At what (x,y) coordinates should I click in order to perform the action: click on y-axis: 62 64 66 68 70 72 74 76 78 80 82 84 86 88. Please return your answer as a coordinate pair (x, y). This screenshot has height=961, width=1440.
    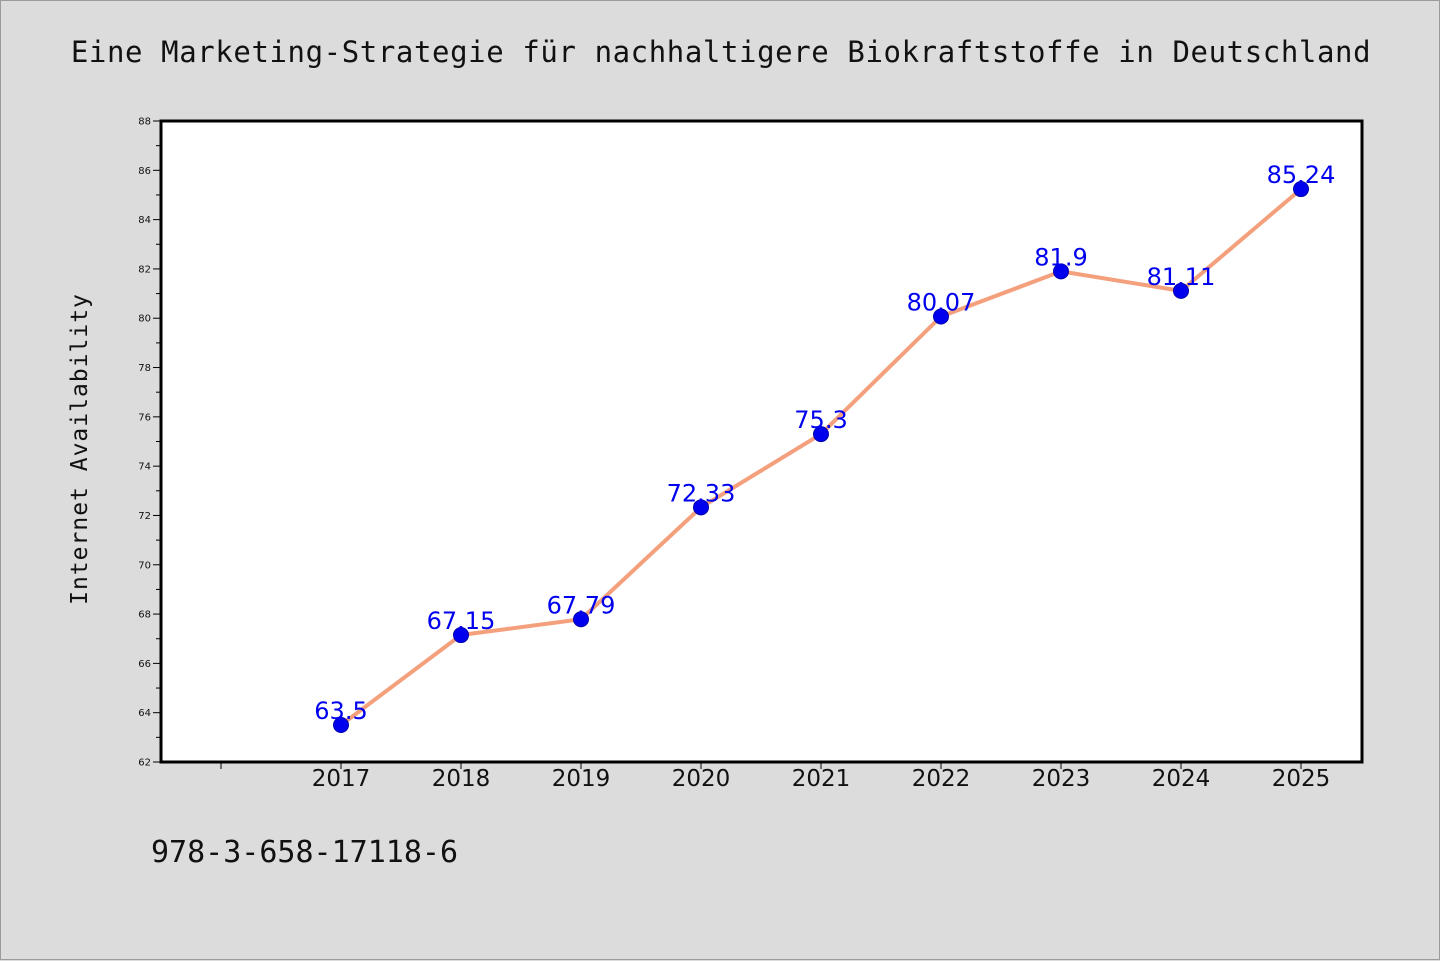
    Looking at the image, I should click on (149, 443).